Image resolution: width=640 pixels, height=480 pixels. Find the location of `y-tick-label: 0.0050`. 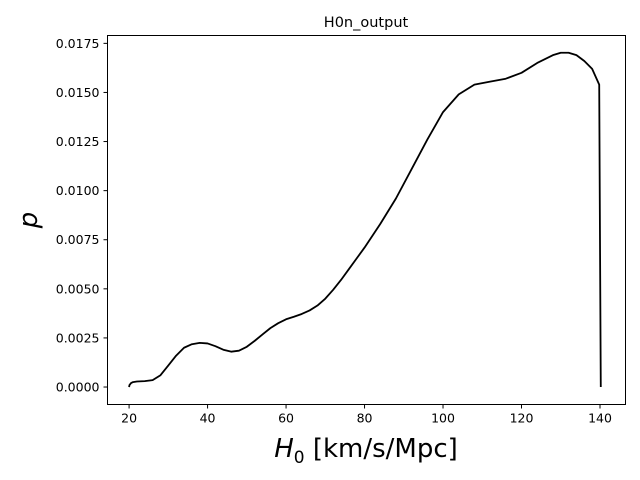

y-tick-label: 0.0050 is located at coordinates (78, 288).